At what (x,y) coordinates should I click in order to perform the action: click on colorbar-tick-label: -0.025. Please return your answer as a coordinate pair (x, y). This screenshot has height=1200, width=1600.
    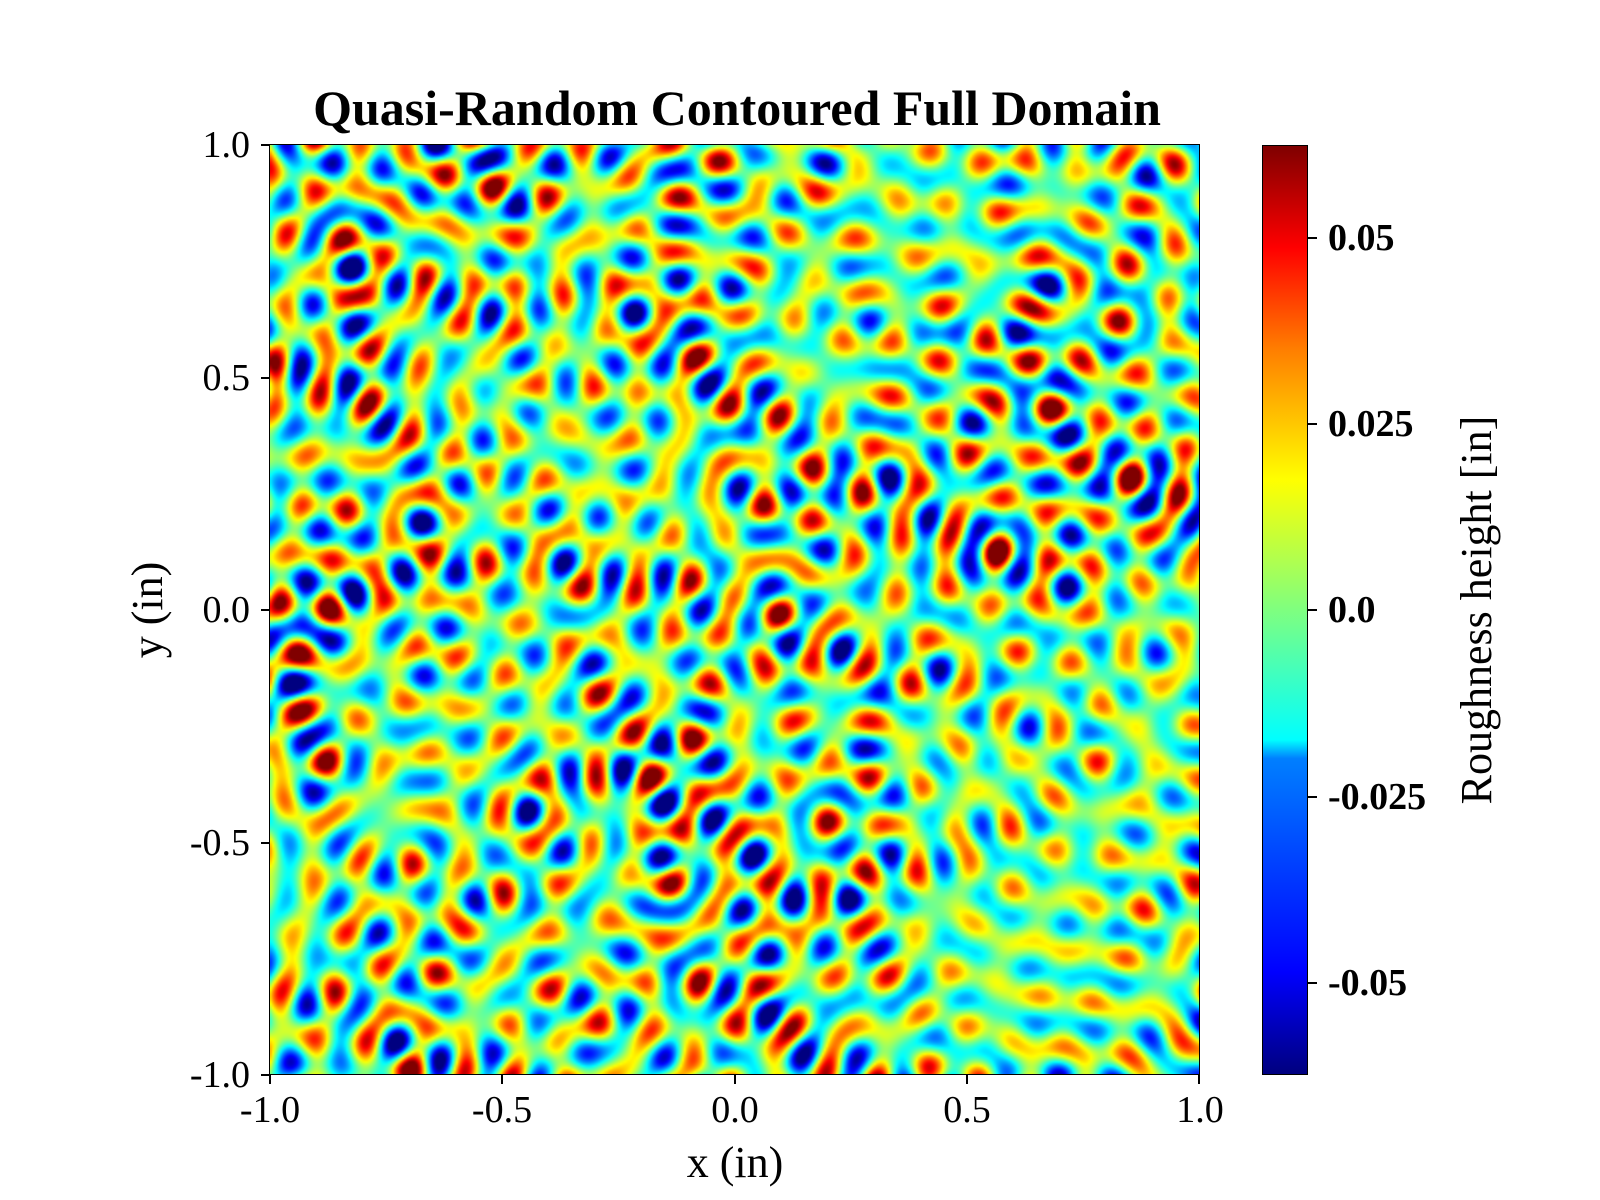
    Looking at the image, I should click on (1377, 797).